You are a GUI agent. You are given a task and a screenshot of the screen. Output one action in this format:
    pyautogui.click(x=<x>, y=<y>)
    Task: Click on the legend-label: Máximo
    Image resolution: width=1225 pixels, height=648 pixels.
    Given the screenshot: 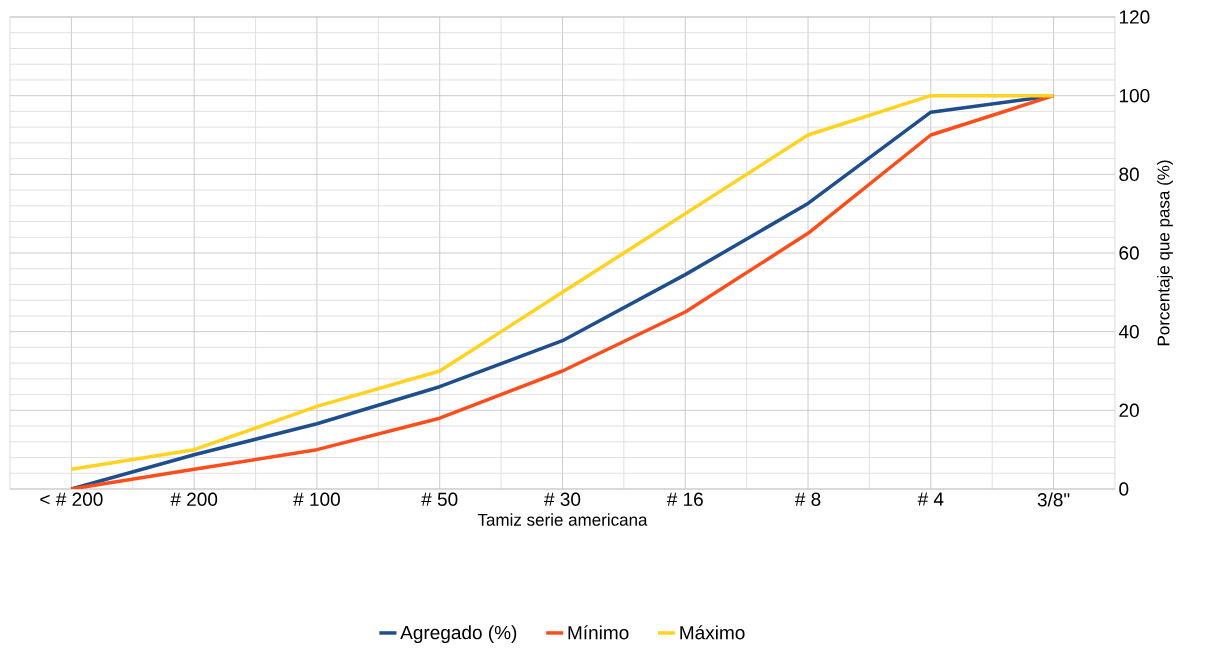 What is the action you would take?
    pyautogui.click(x=712, y=632)
    